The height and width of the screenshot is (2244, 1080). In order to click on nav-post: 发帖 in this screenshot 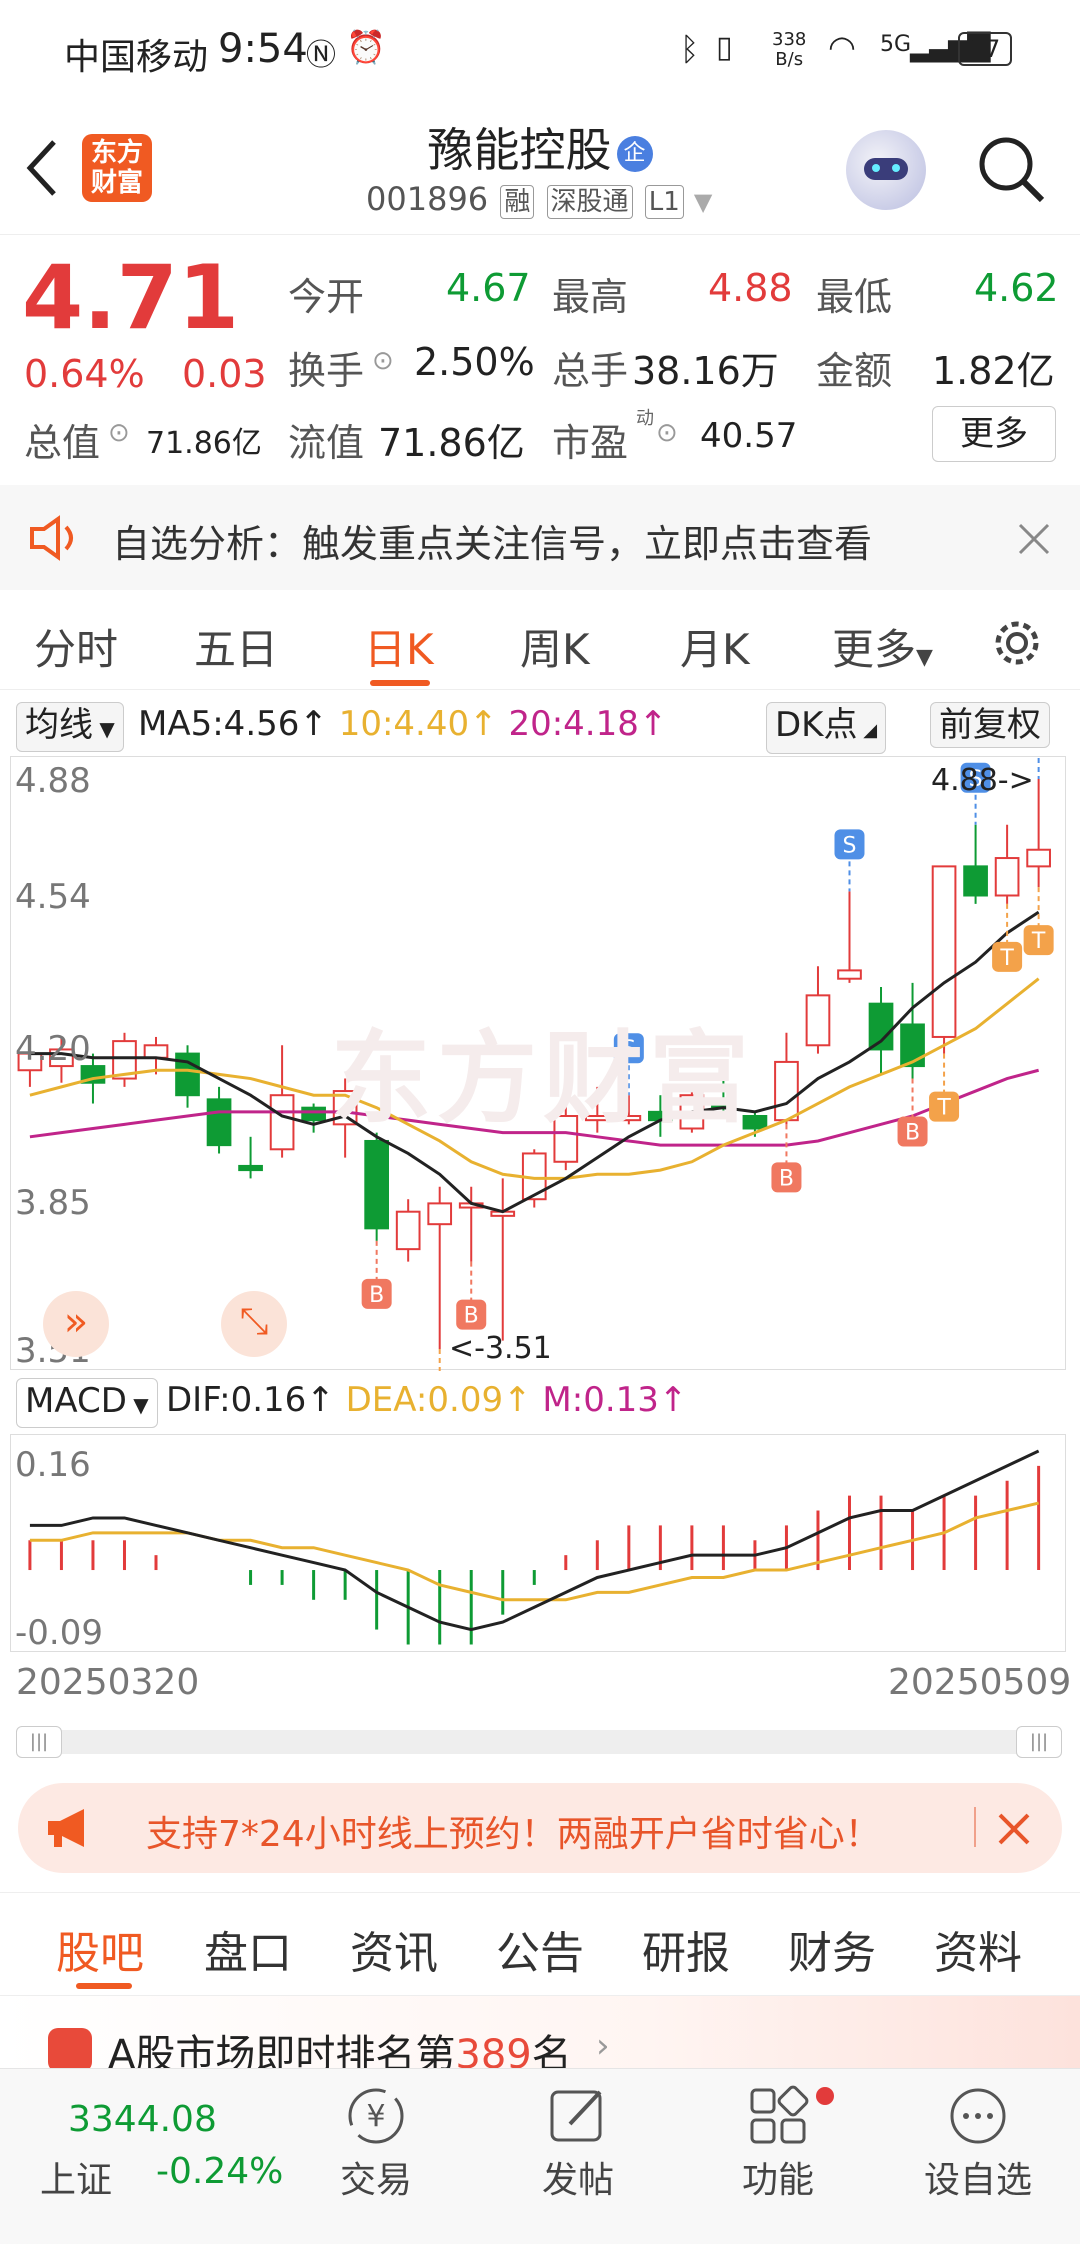, I will do `click(578, 2142)`.